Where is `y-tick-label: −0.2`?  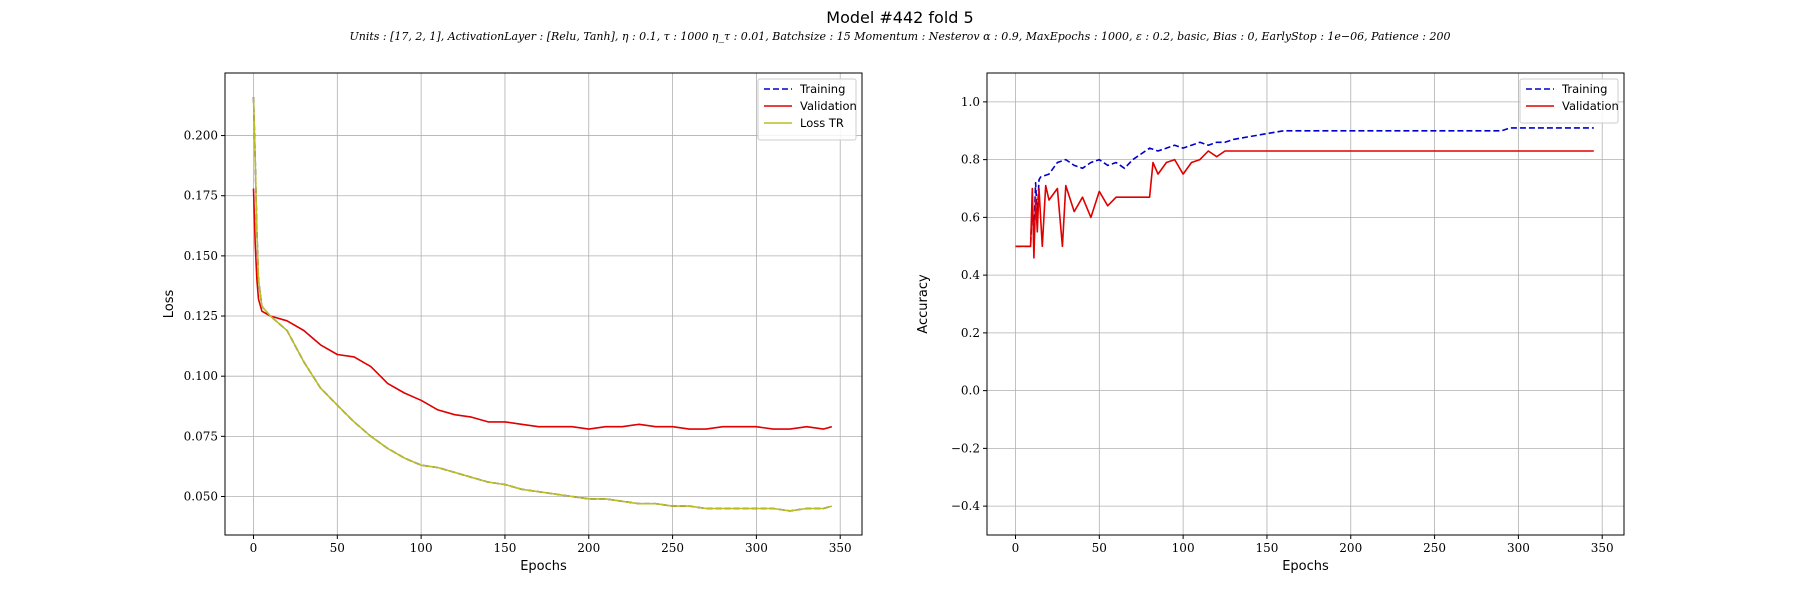 y-tick-label: −0.2 is located at coordinates (965, 448).